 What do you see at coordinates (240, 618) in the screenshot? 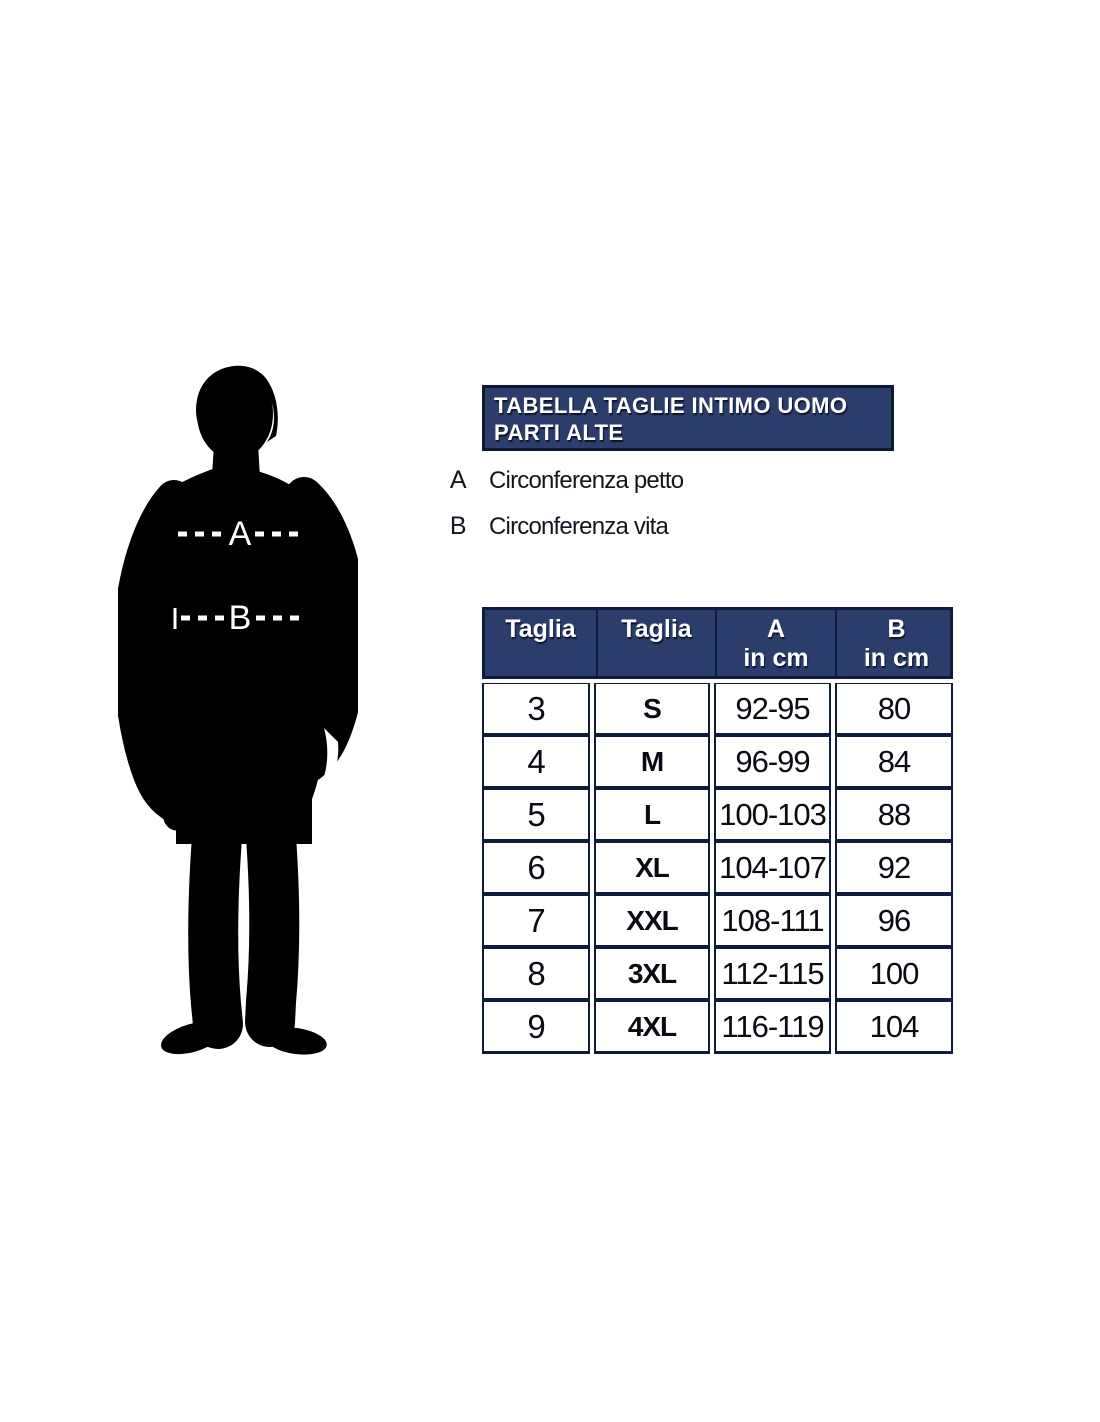
I see `figure-waist-label: B` at bounding box center [240, 618].